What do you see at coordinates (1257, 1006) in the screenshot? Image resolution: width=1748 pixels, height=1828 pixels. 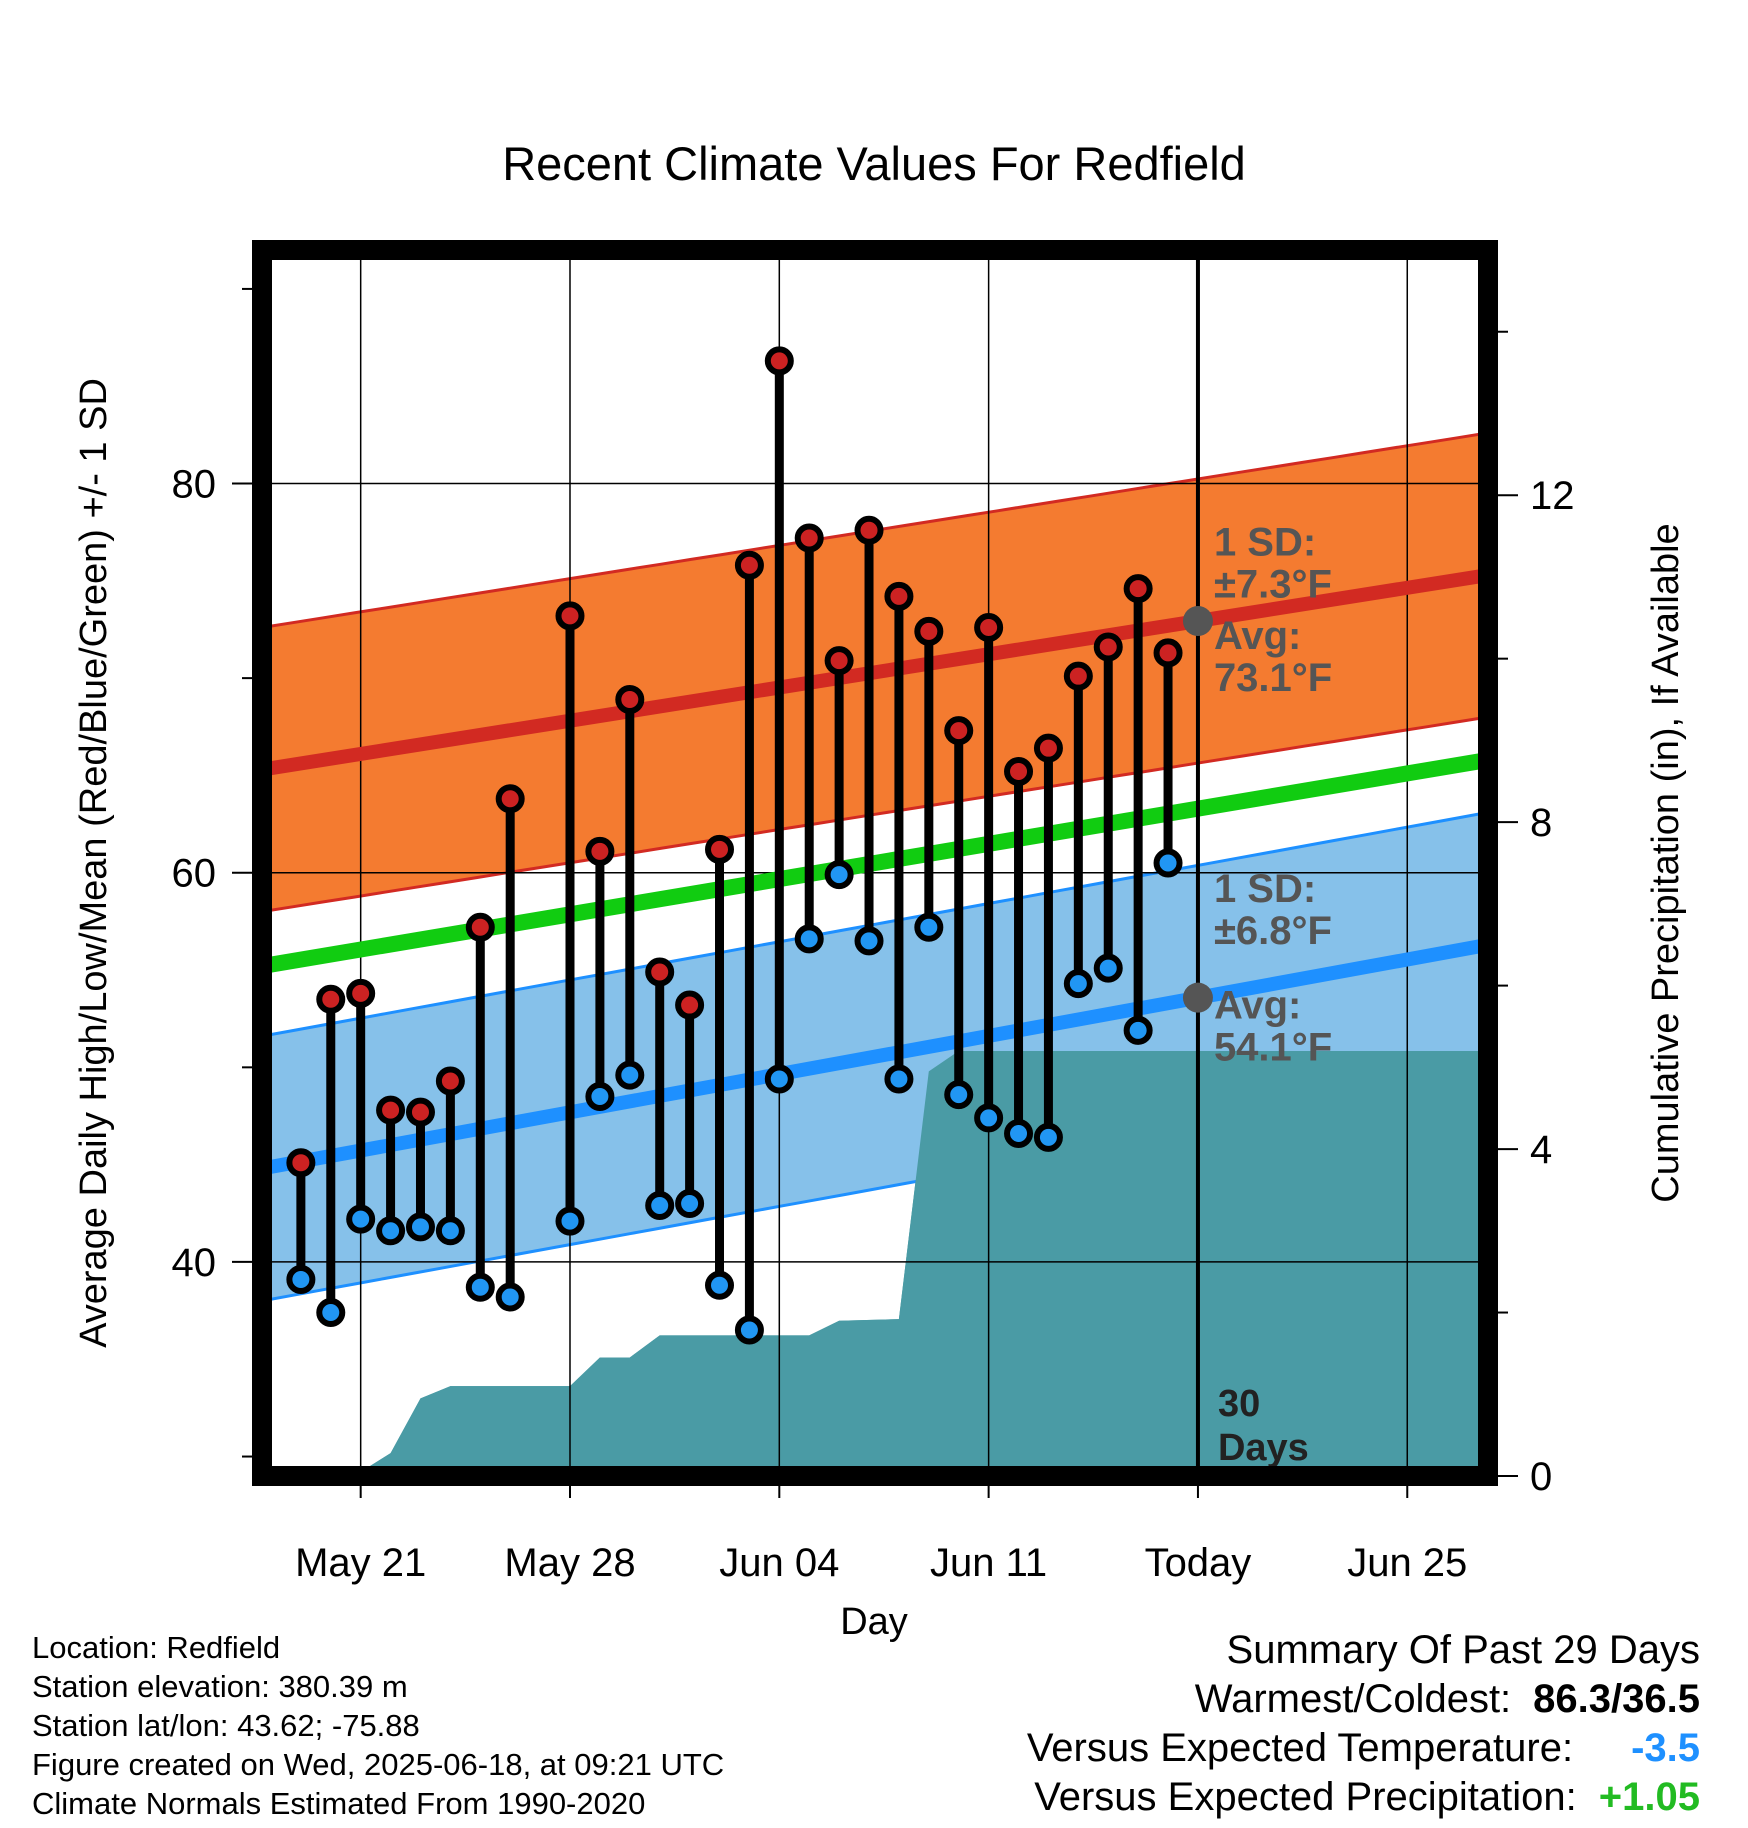 I see `low-avg-note: Avg:` at bounding box center [1257, 1006].